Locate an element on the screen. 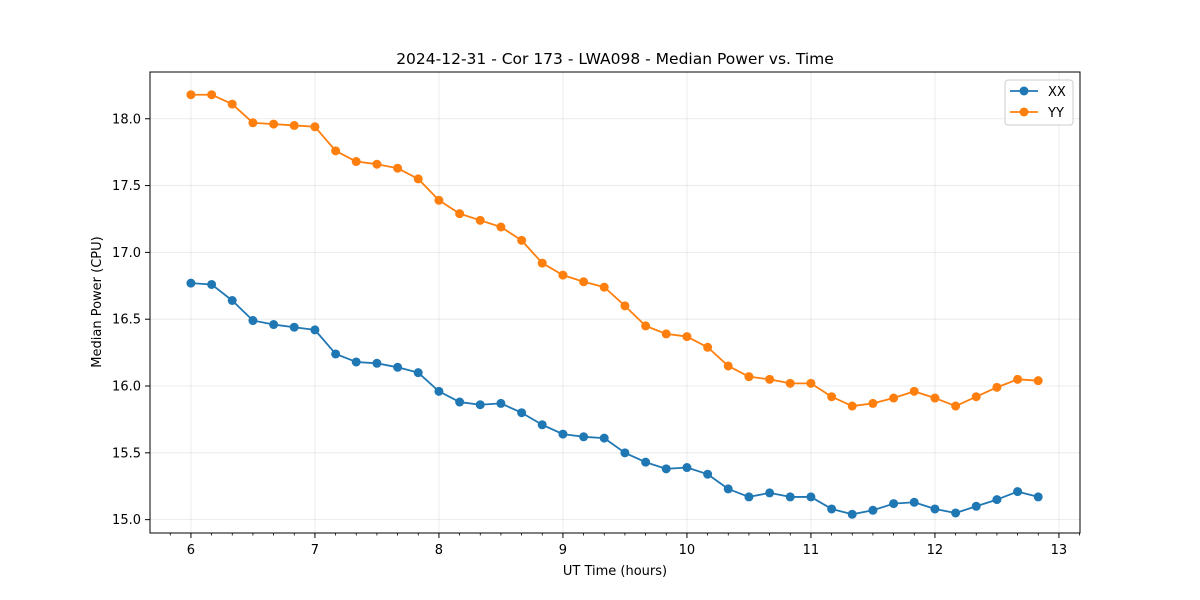 This screenshot has height=600, width=1200. x-tick-label: 8 is located at coordinates (439, 550).